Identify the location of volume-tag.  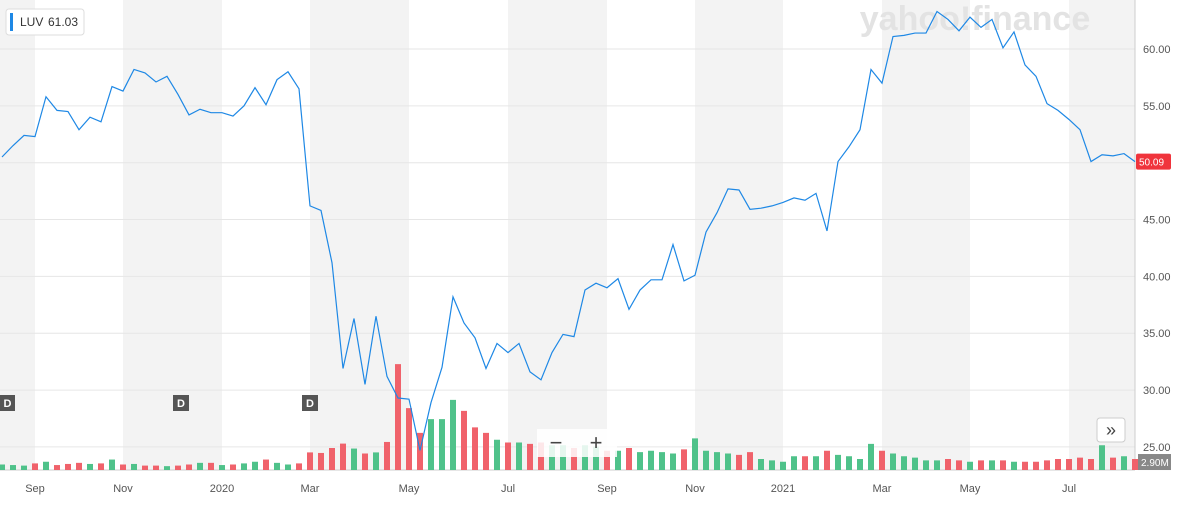
(1154, 462).